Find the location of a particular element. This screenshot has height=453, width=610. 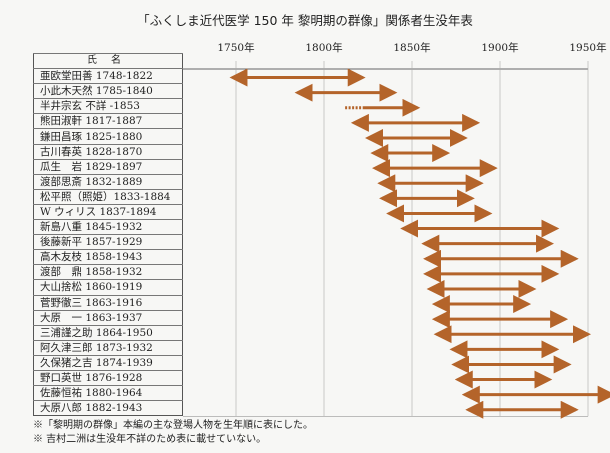

tick-label: 1900年 is located at coordinates (499, 47).